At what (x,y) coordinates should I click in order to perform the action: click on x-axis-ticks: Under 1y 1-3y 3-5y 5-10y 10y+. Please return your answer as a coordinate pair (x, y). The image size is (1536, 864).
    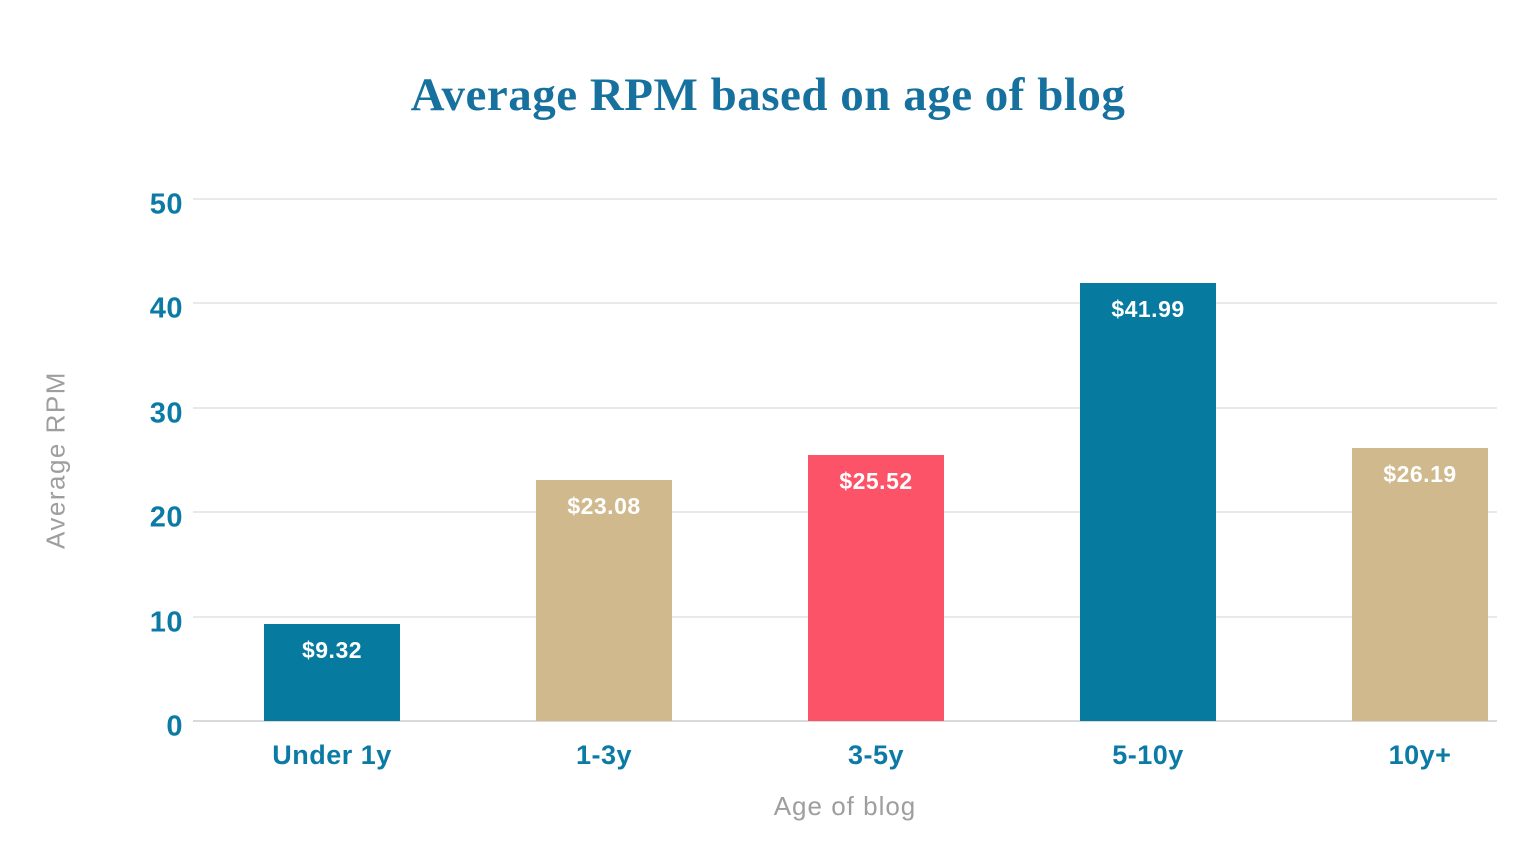
    Looking at the image, I should click on (866, 755).